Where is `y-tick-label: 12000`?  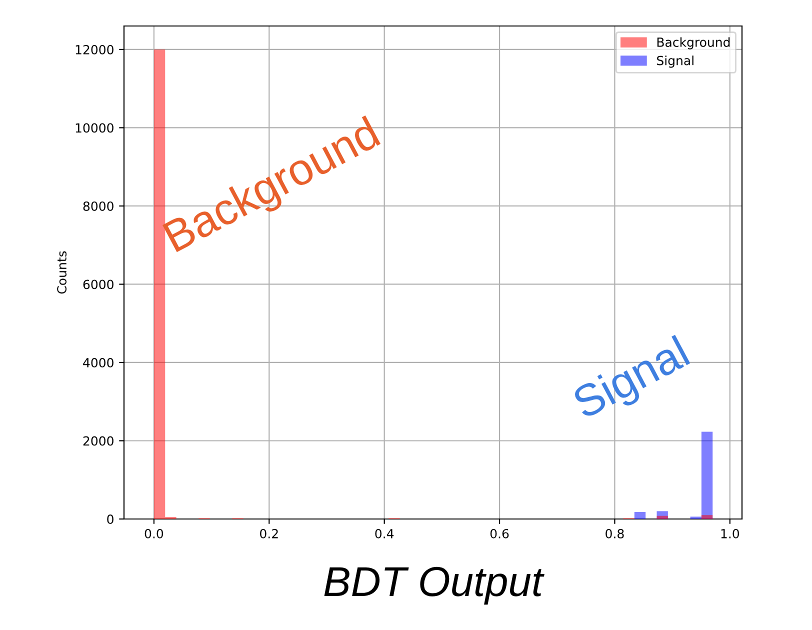 y-tick-label: 12000 is located at coordinates (95, 49).